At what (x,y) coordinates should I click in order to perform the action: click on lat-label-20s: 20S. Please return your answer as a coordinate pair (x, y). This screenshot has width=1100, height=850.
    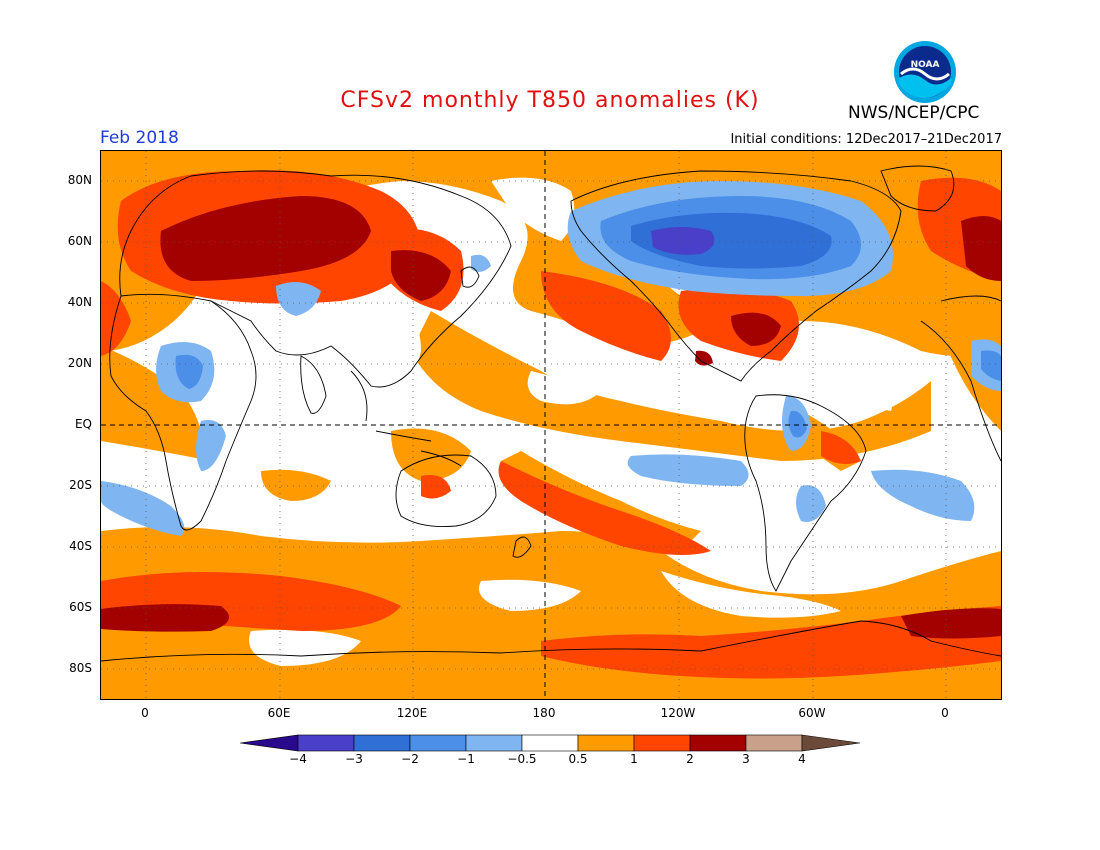
    Looking at the image, I should click on (80, 485).